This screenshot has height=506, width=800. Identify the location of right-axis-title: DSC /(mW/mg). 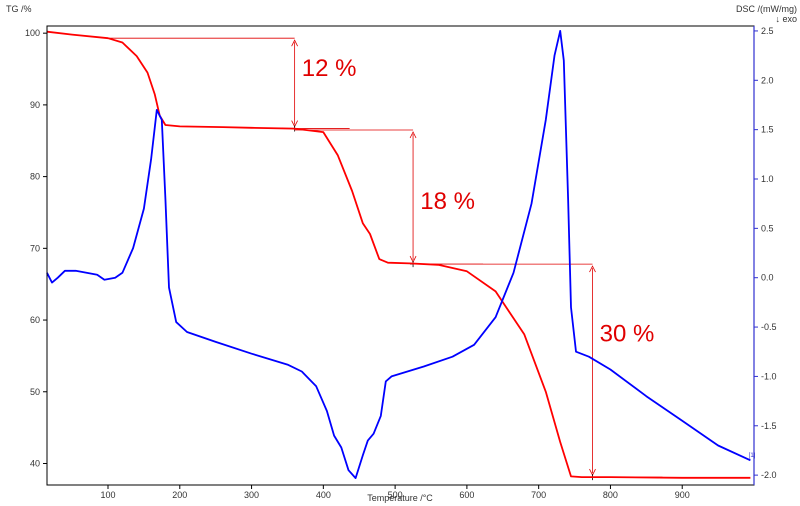
(766, 9).